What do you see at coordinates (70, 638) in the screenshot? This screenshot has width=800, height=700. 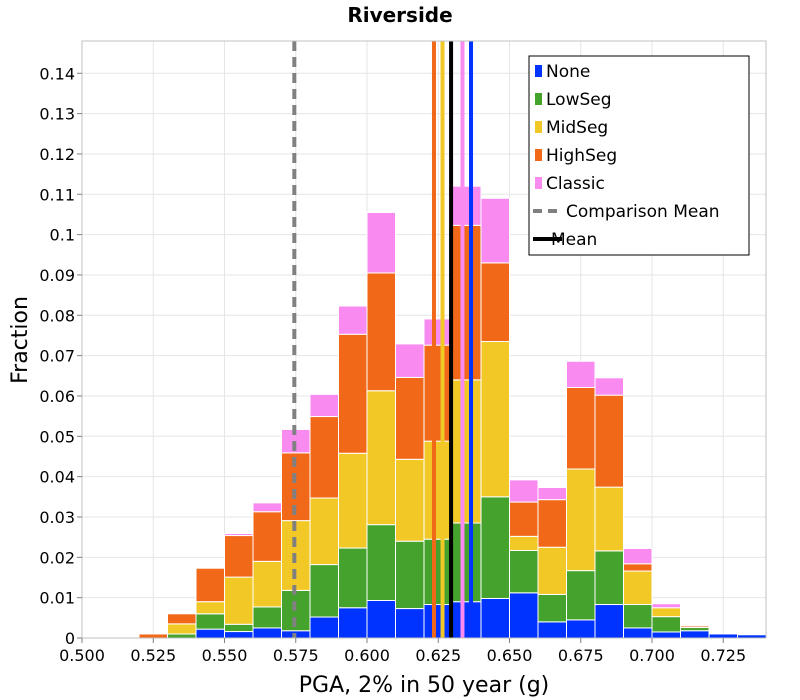 I see `y-tick-label: 0` at bounding box center [70, 638].